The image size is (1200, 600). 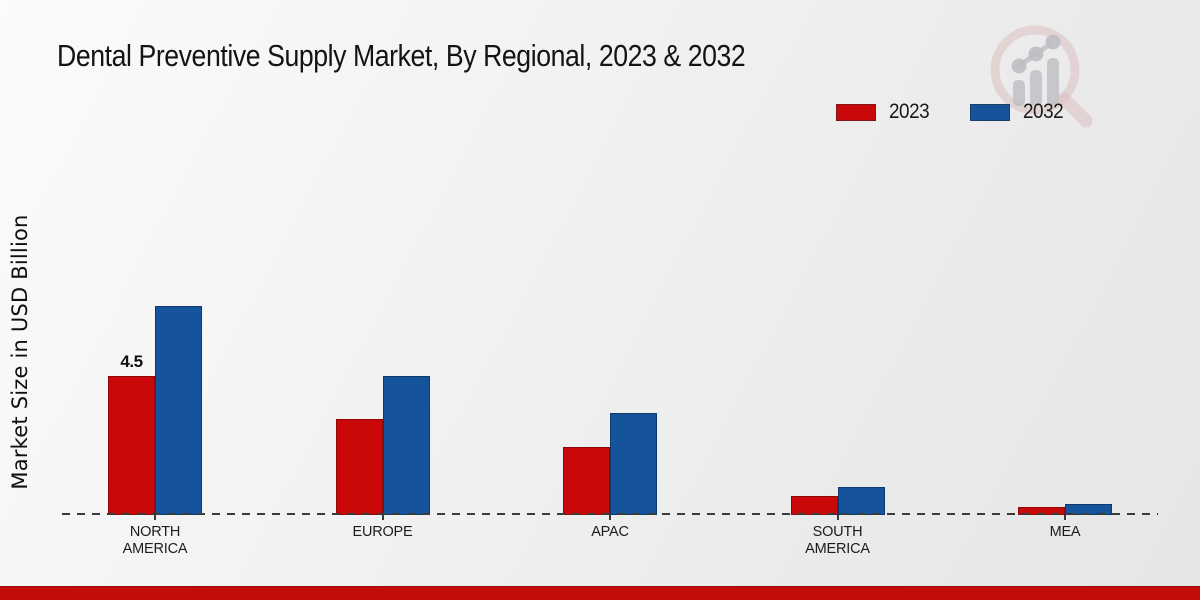 What do you see at coordinates (610, 517) in the screenshot?
I see `x-axis-tick-apac` at bounding box center [610, 517].